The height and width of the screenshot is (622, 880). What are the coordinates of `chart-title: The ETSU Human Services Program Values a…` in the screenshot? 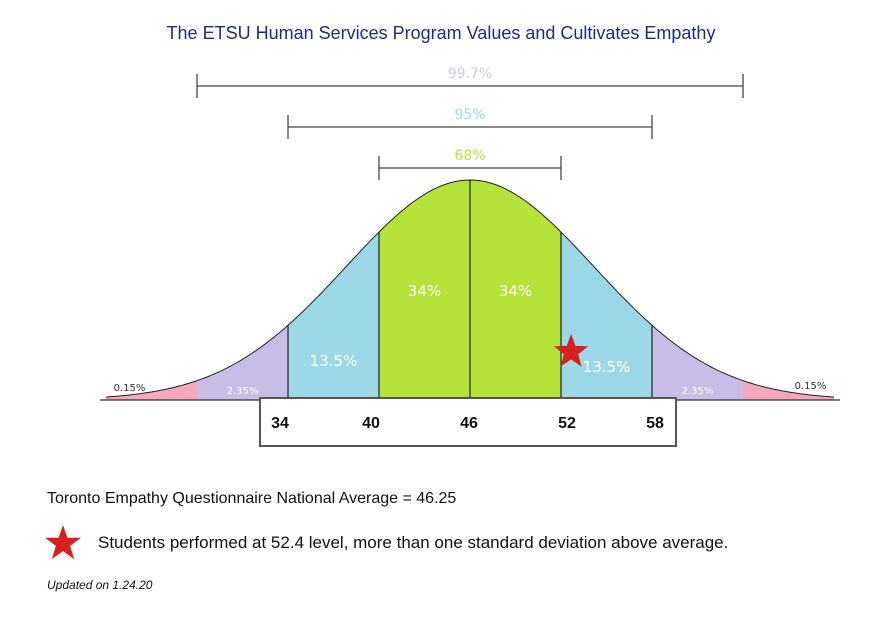 It's located at (441, 33).